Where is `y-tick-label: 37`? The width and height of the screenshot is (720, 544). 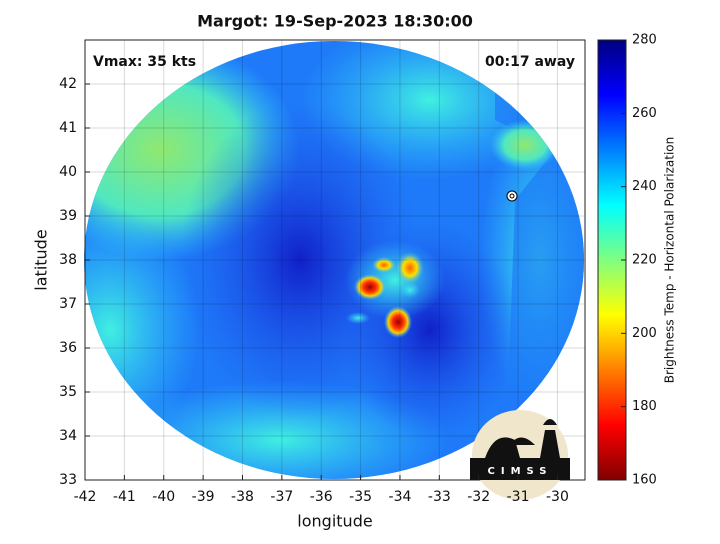 y-tick-label: 37 is located at coordinates (68, 304).